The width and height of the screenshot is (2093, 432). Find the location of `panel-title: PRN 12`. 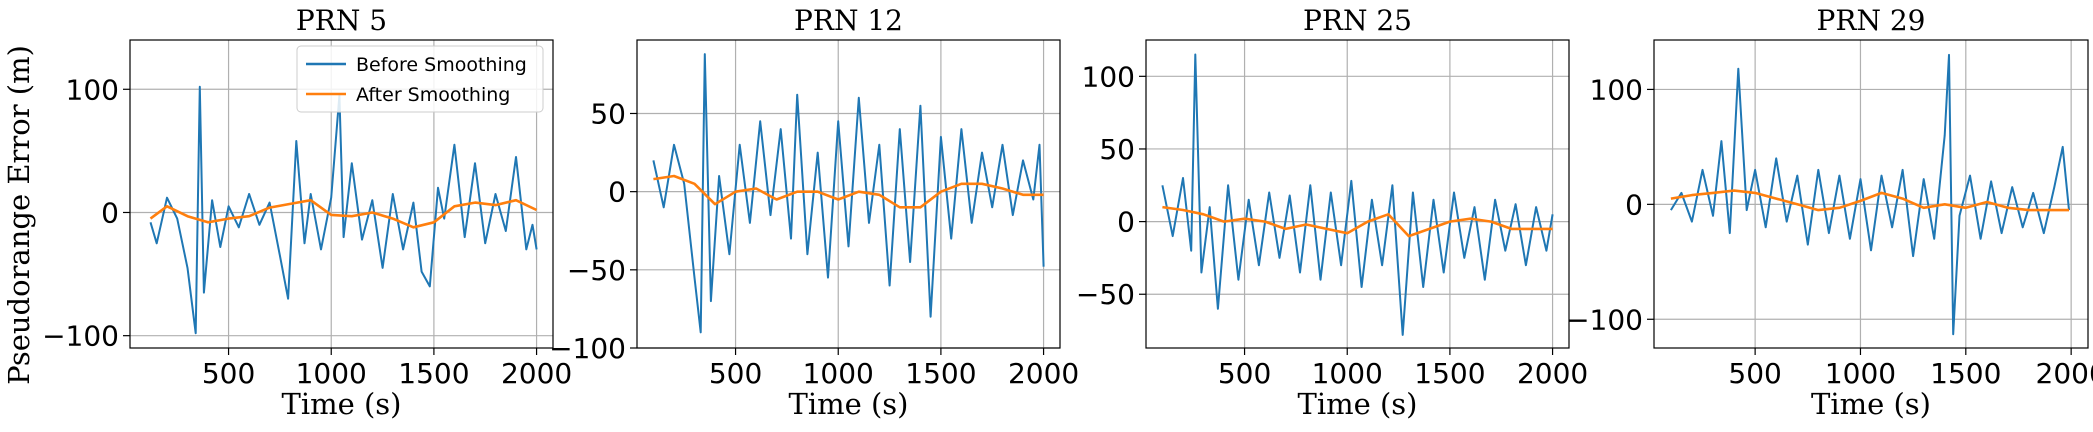

panel-title: PRN 12 is located at coordinates (848, 20).